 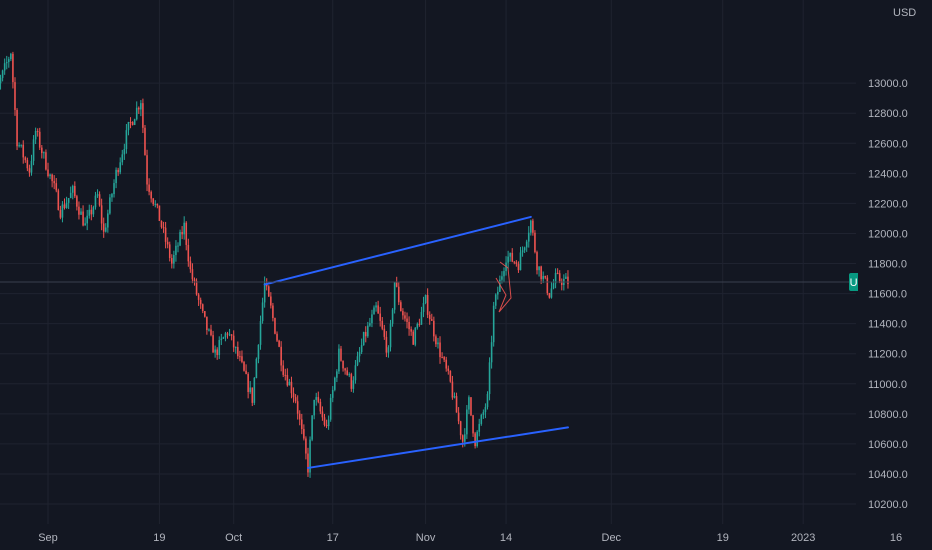 What do you see at coordinates (888, 84) in the screenshot?
I see `price-tick-label: 13000.0` at bounding box center [888, 84].